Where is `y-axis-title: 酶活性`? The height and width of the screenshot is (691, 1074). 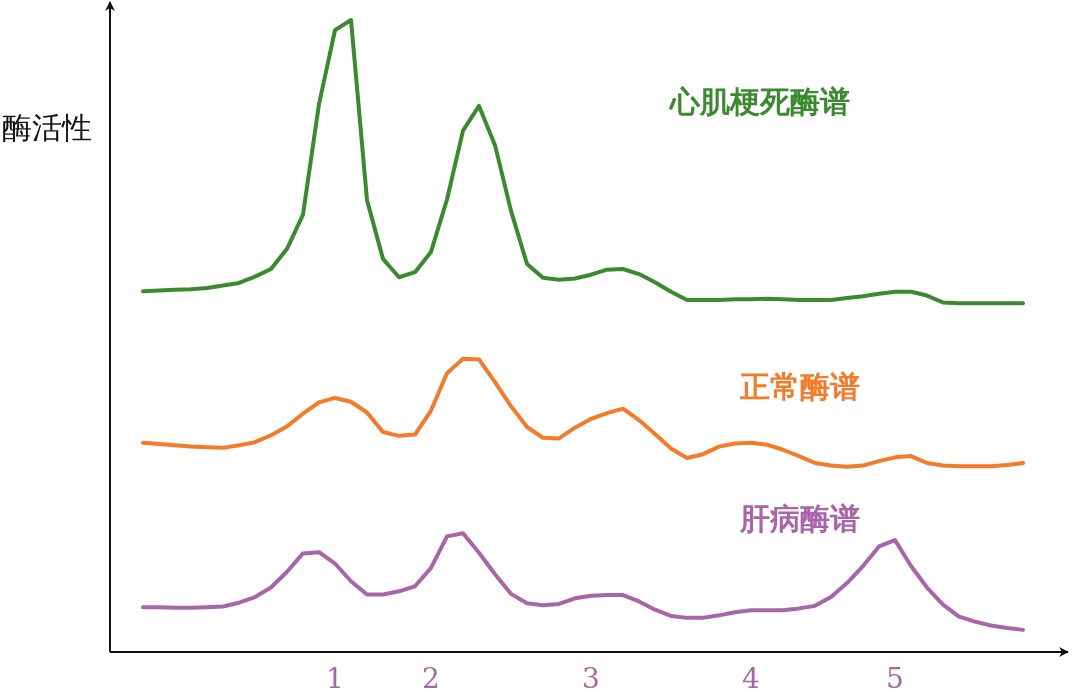 y-axis-title: 酶活性 is located at coordinates (47, 127).